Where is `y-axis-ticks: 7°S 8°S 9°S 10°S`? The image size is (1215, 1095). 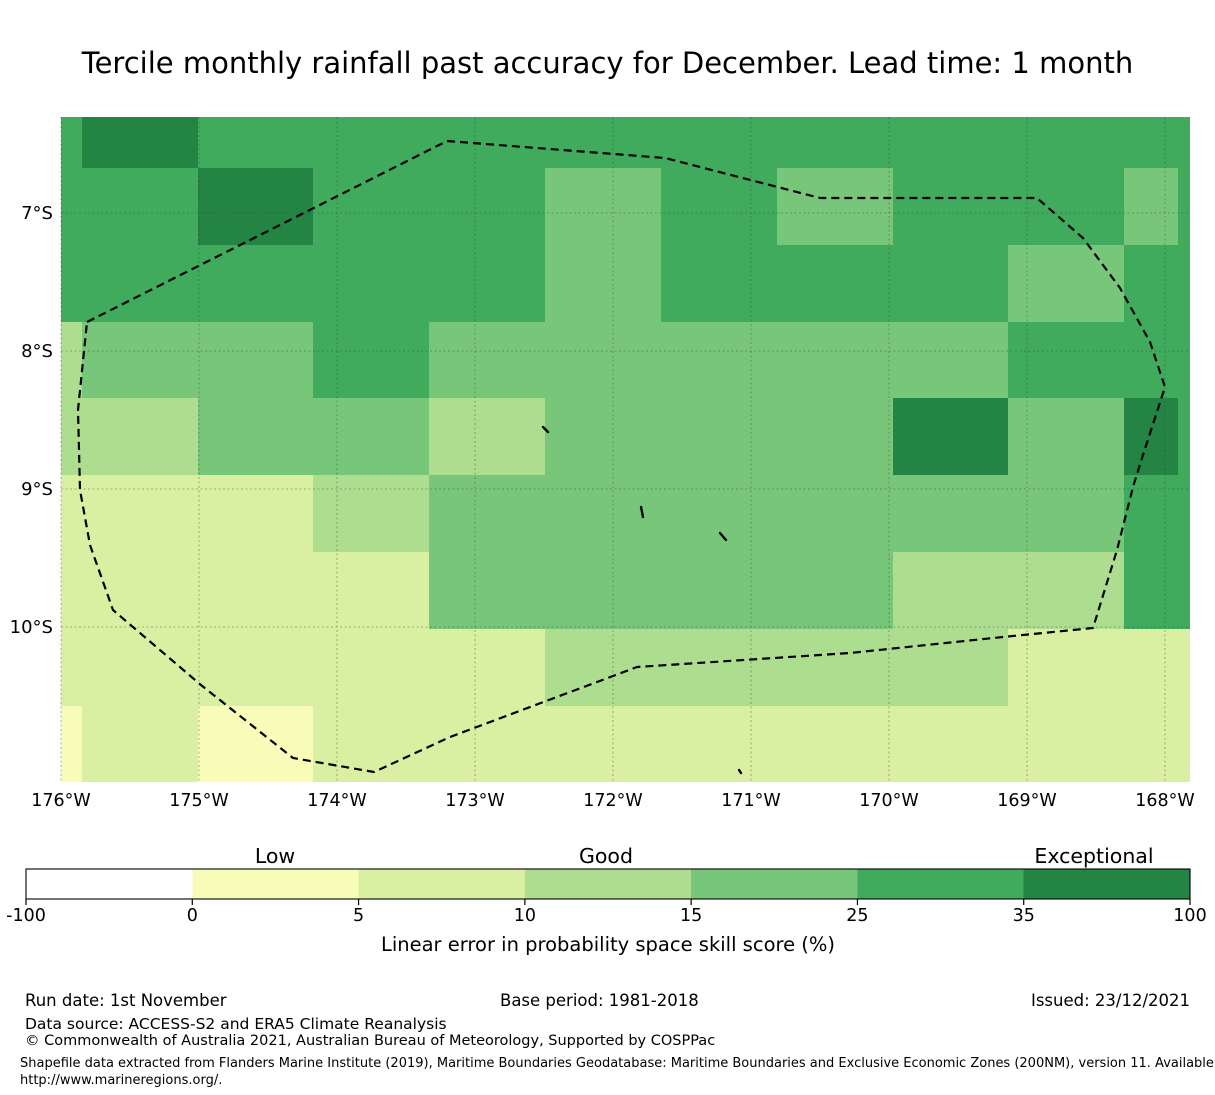 y-axis-ticks: 7°S 8°S 9°S 10°S is located at coordinates (31, 420).